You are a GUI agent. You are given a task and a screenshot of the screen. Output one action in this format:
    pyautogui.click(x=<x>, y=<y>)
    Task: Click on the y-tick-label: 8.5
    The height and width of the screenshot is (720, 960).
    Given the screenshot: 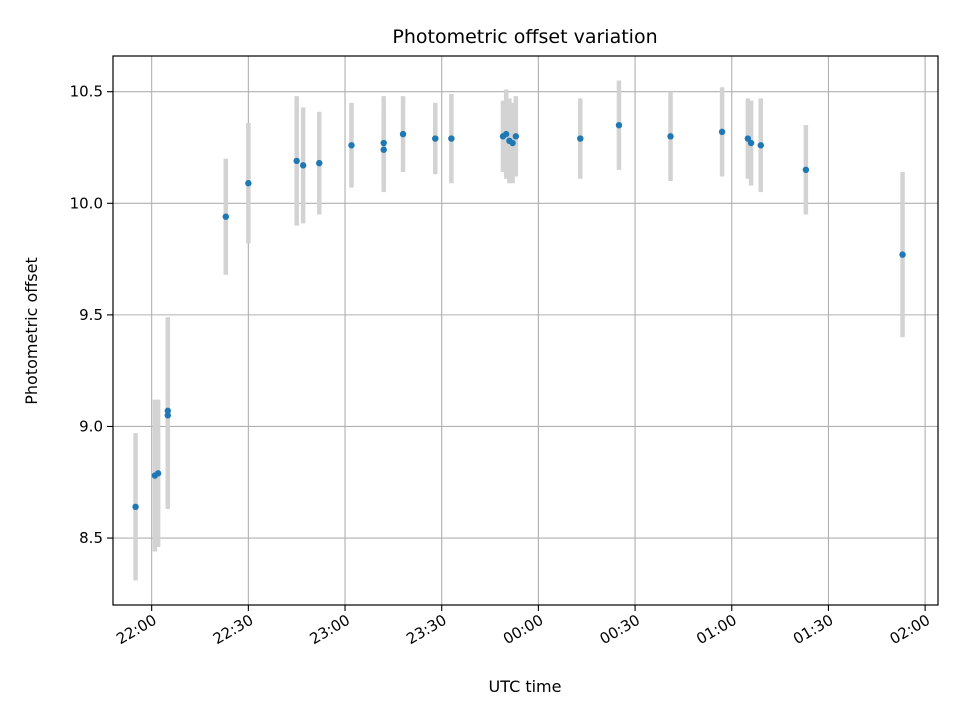 What is the action you would take?
    pyautogui.click(x=91, y=538)
    